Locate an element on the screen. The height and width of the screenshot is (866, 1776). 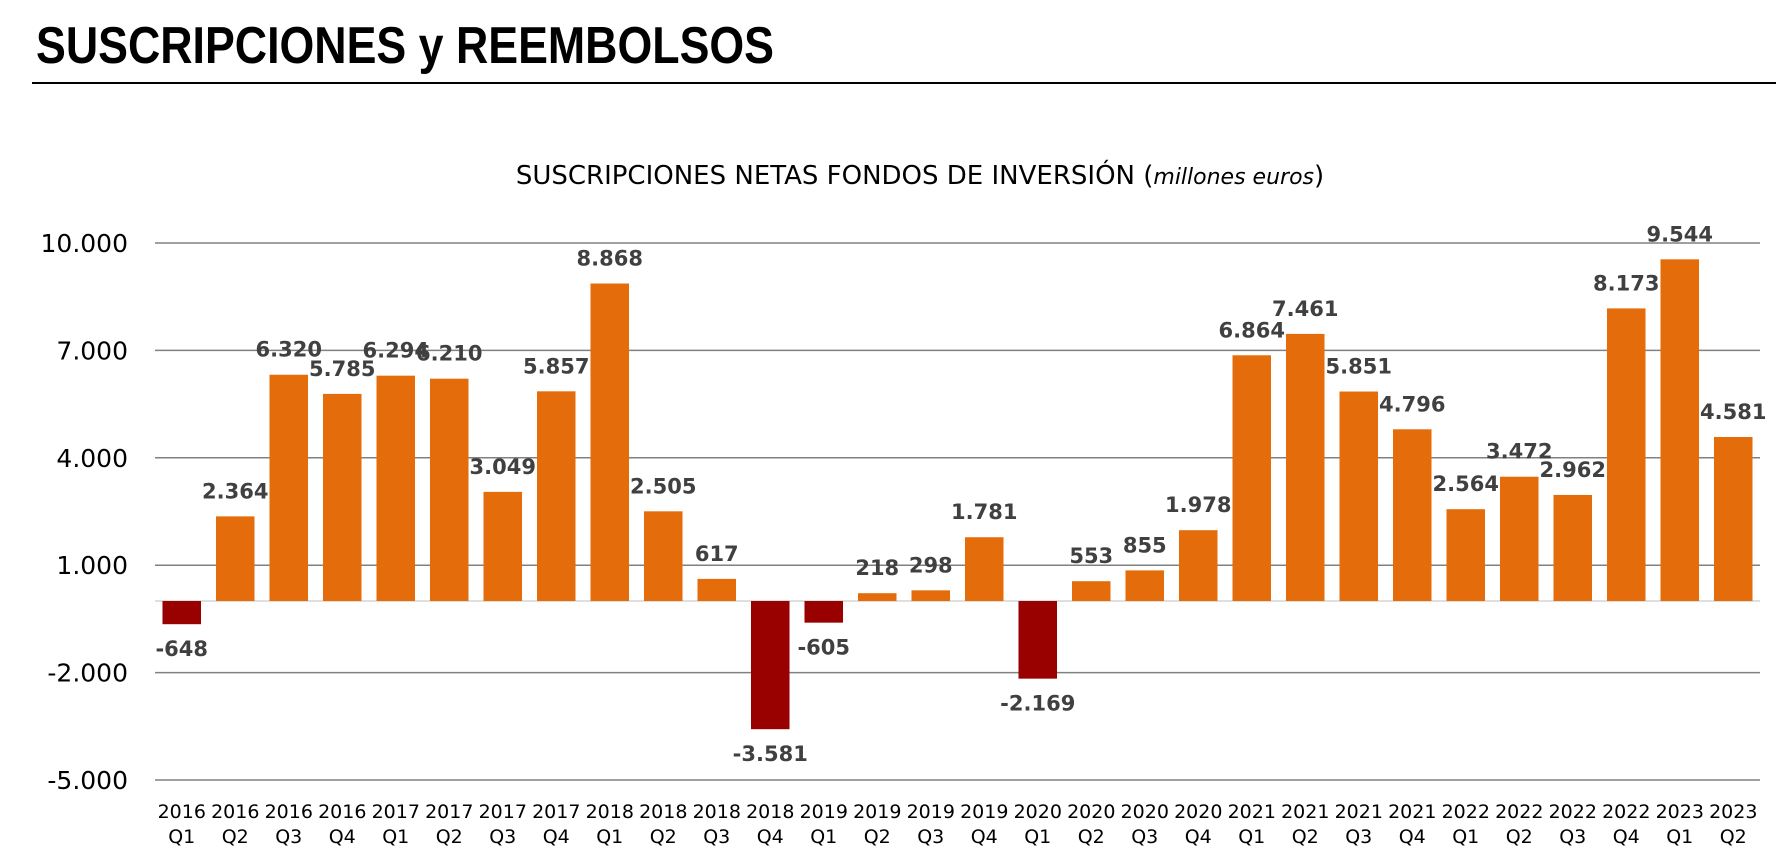
data-label: -648 is located at coordinates (181, 649).